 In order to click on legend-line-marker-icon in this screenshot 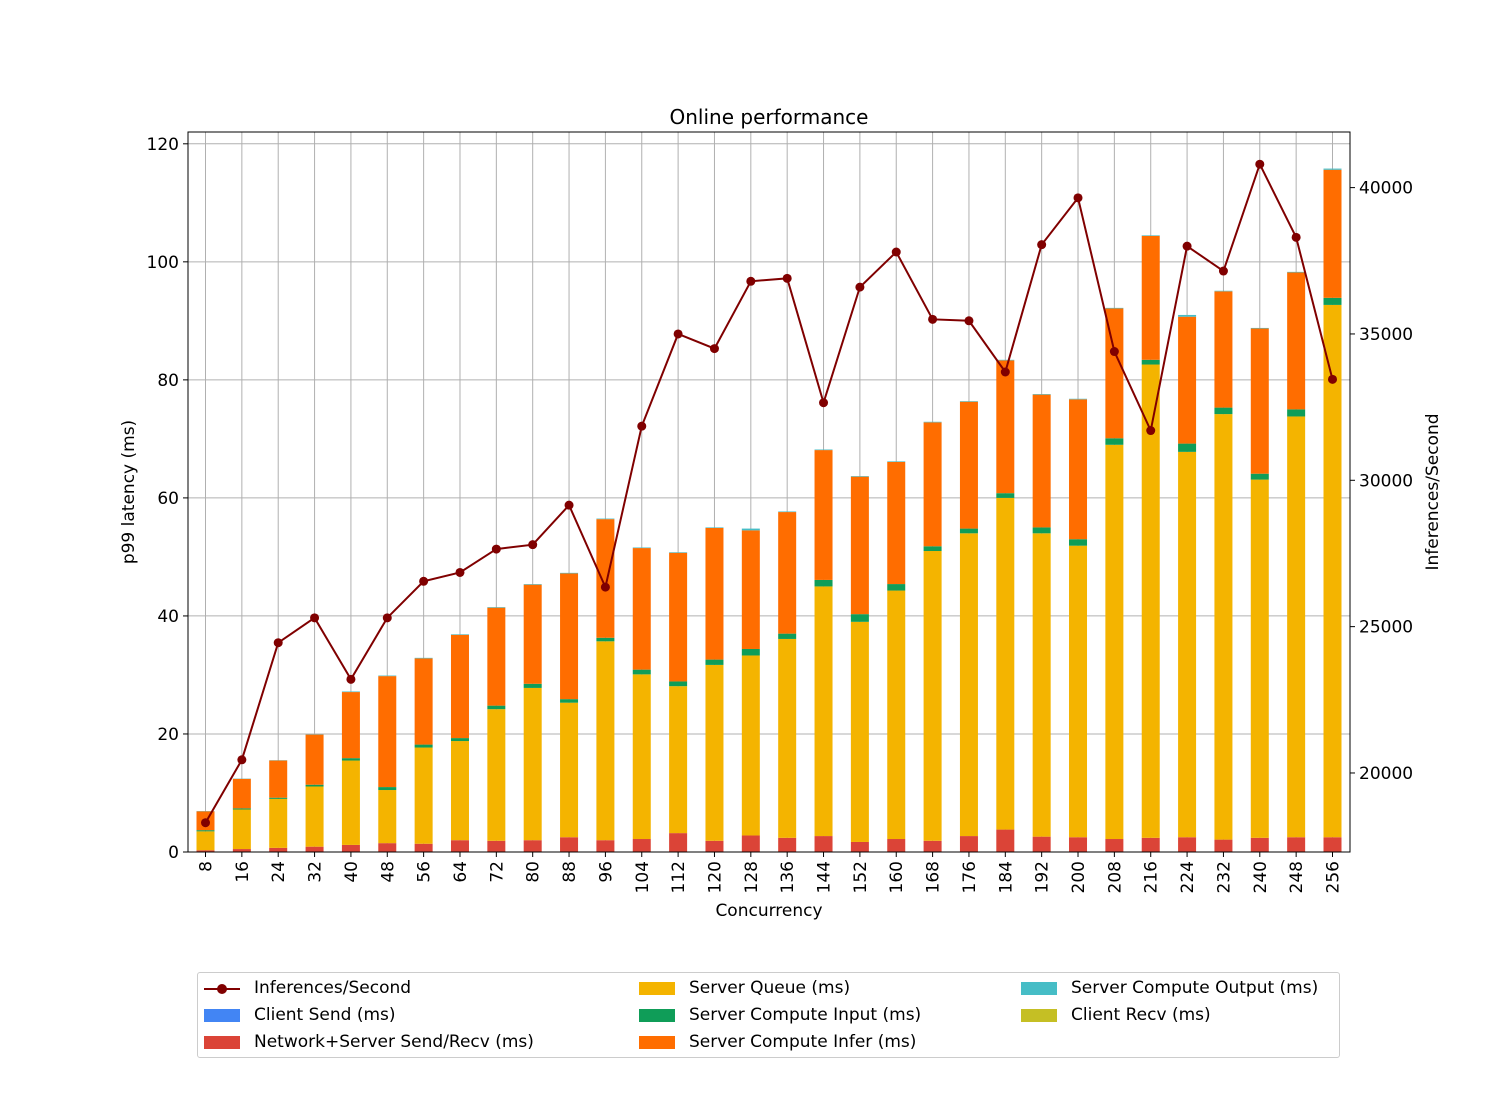, I will do `click(222, 988)`.